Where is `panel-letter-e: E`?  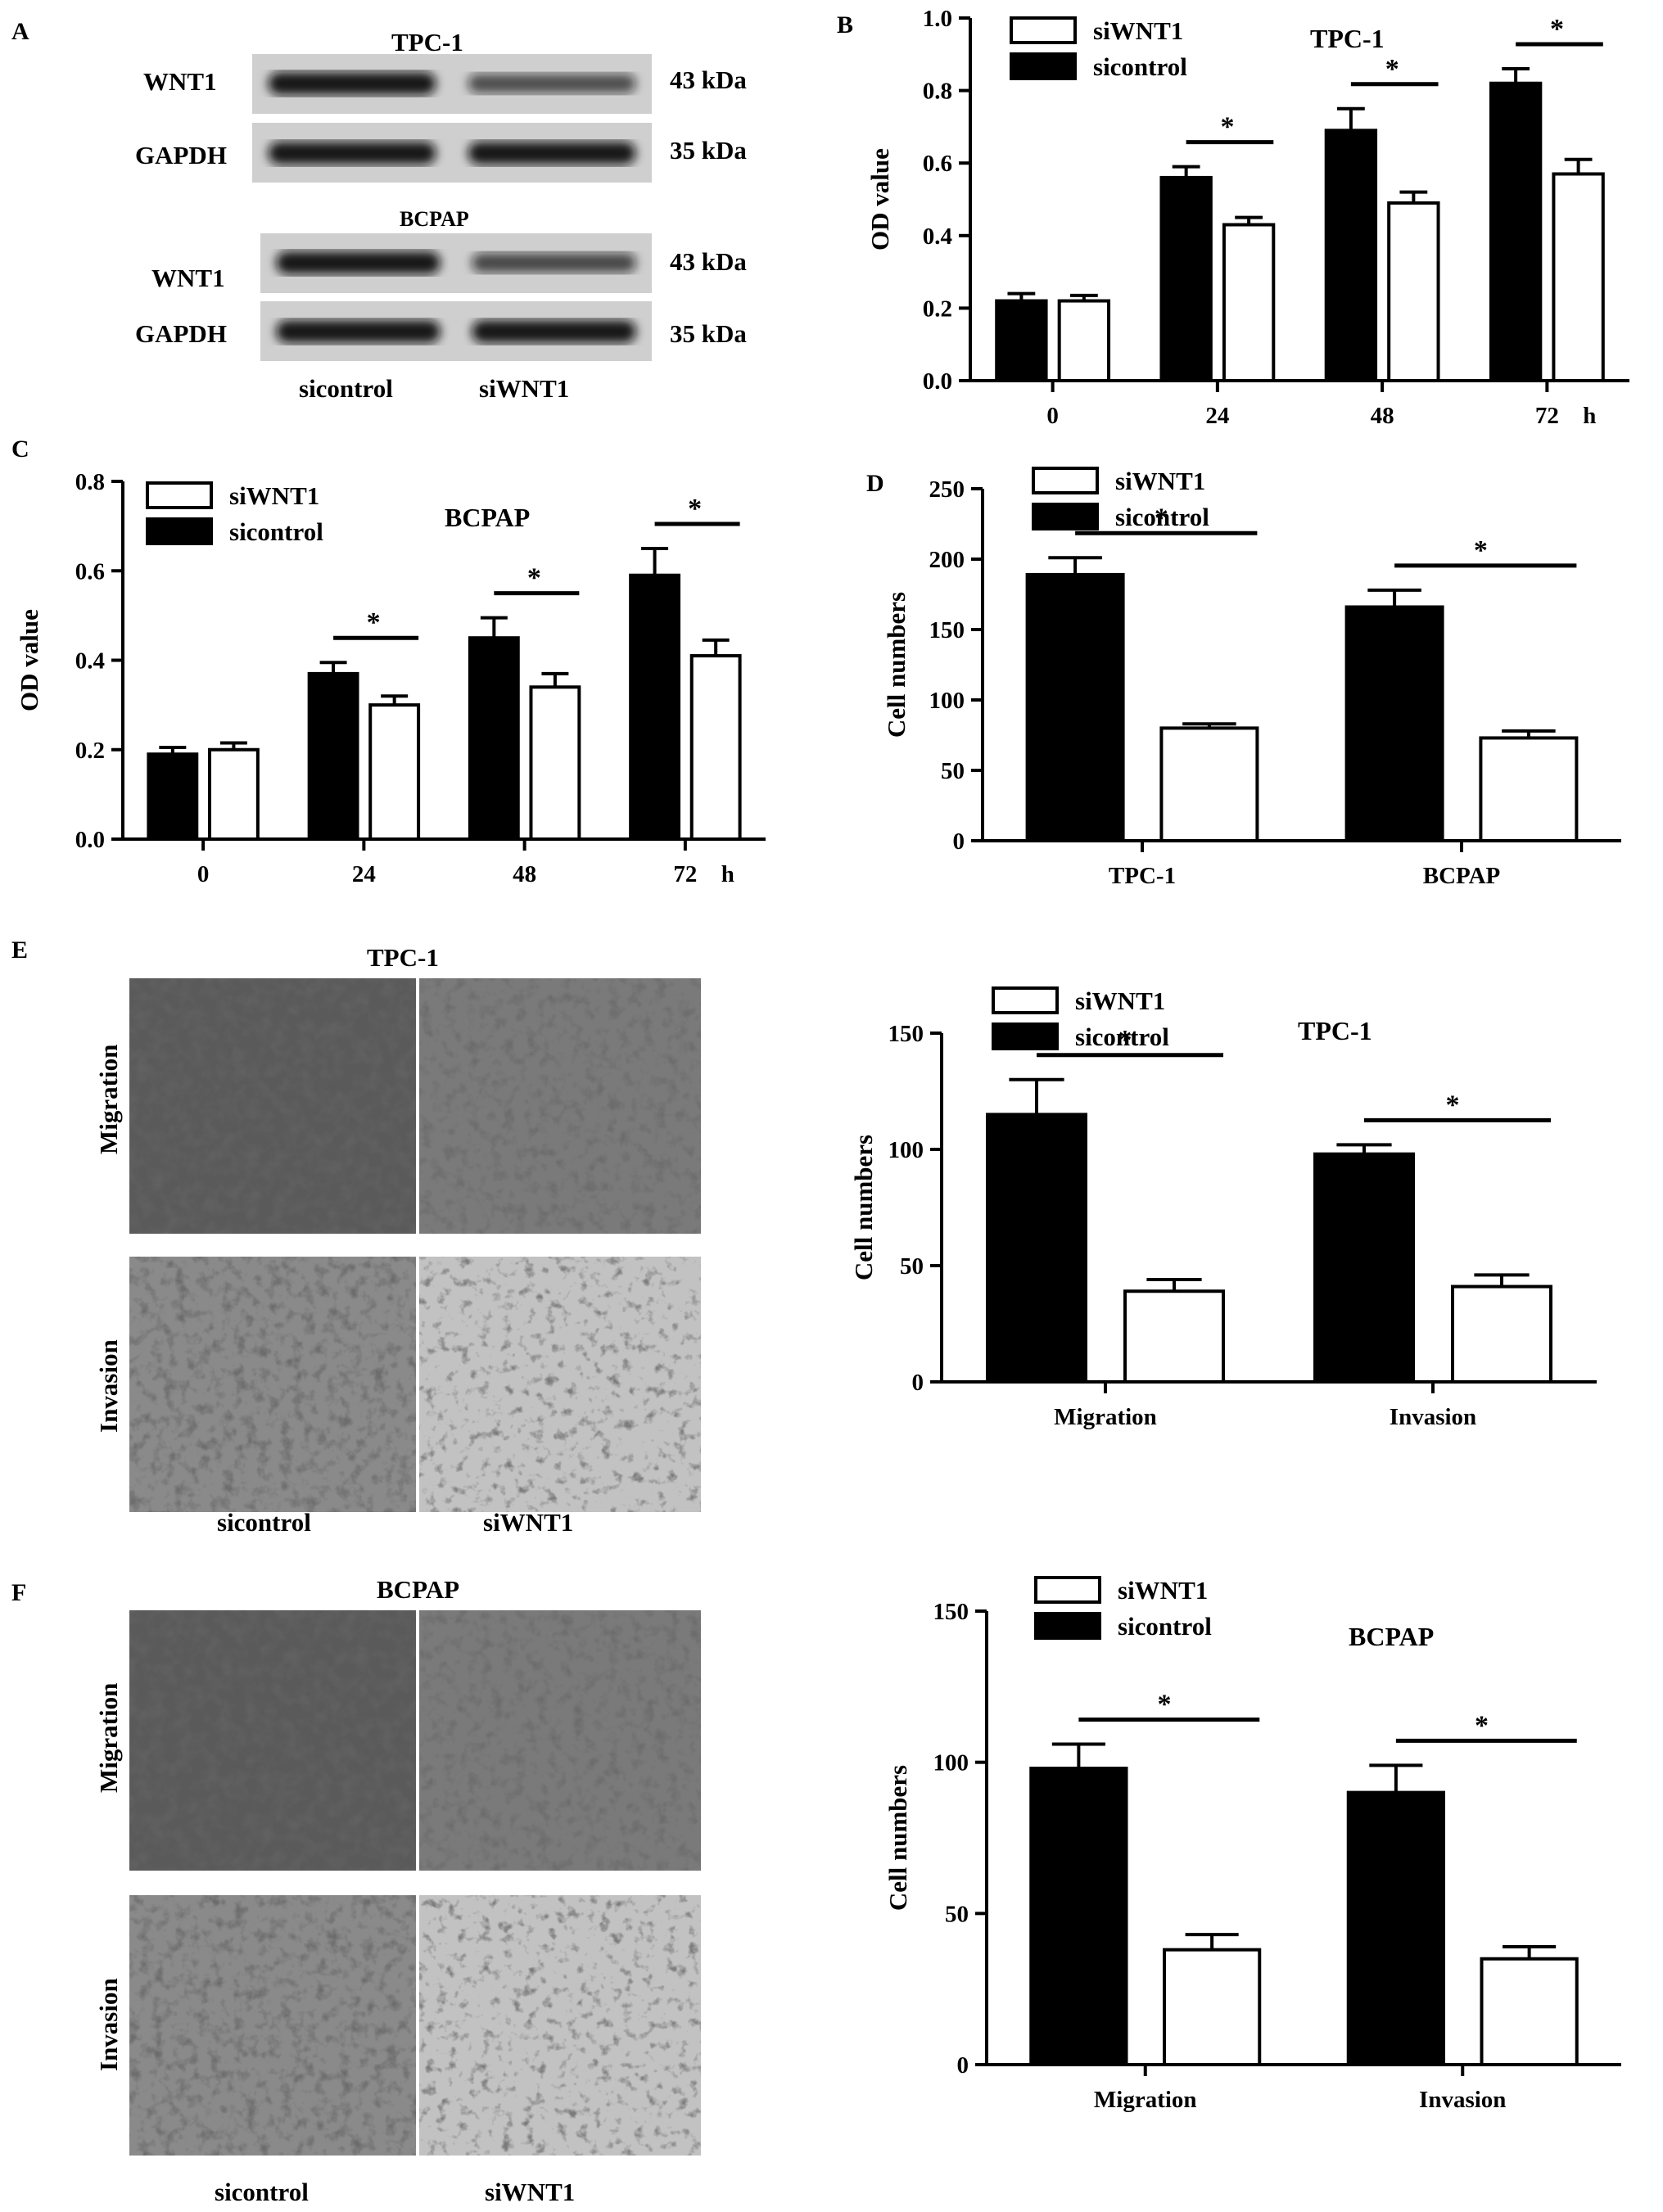 panel-letter-e: E is located at coordinates (19, 951).